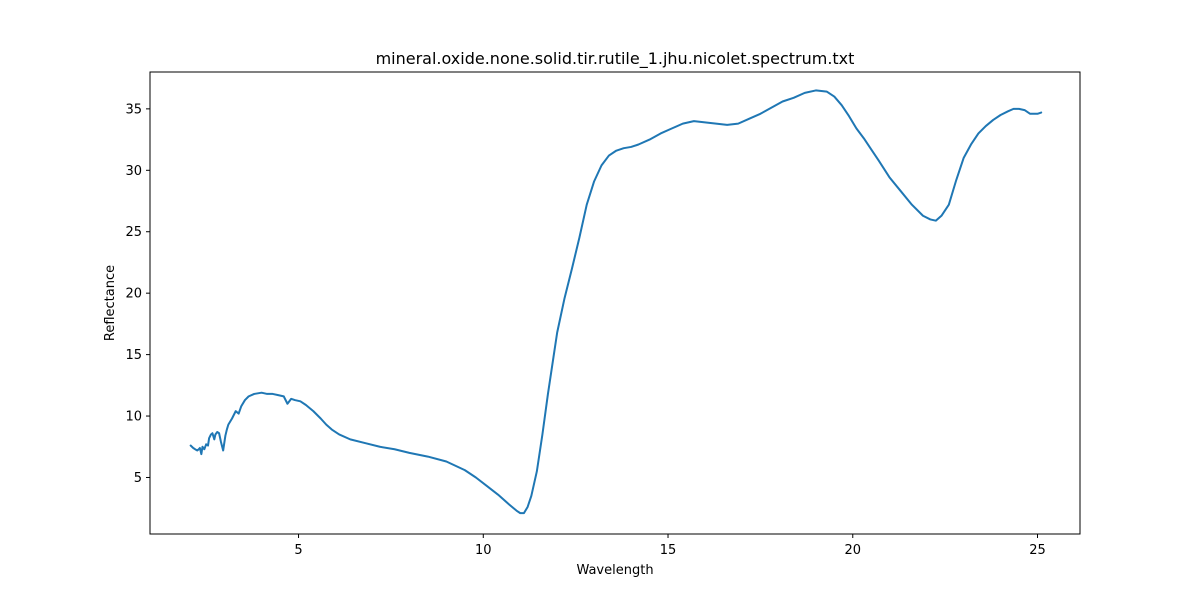 This screenshot has height=600, width=1200. Describe the element at coordinates (133, 294) in the screenshot. I see `y-tick-label: 20` at that location.